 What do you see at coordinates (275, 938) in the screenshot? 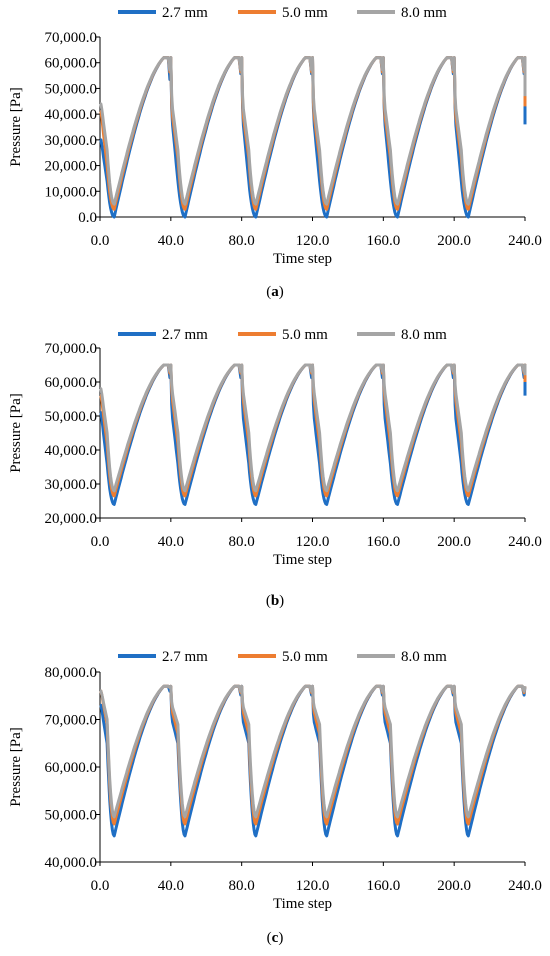
I see `panel-caption: (c)` at bounding box center [275, 938].